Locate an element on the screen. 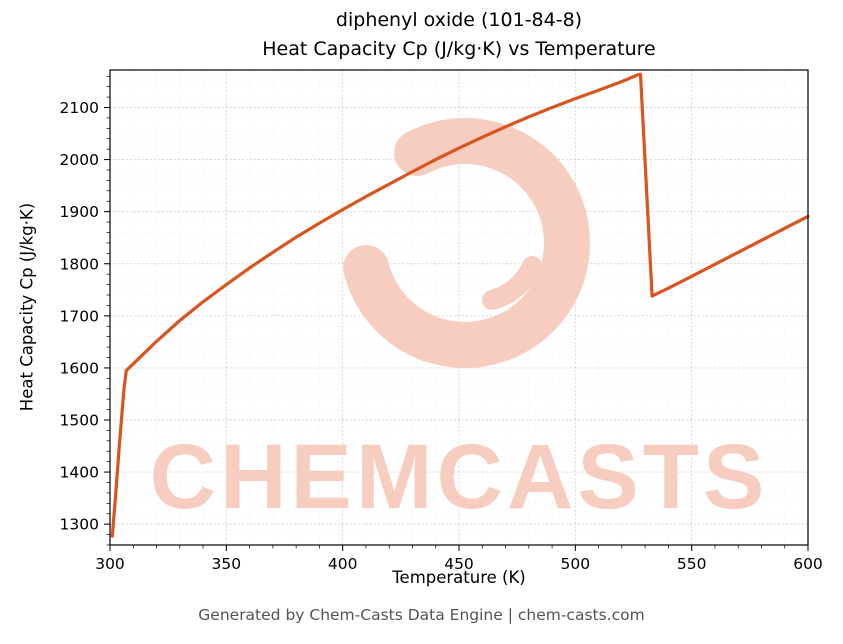 The height and width of the screenshot is (644, 843). svg-text: 1900 is located at coordinates (79, 212).